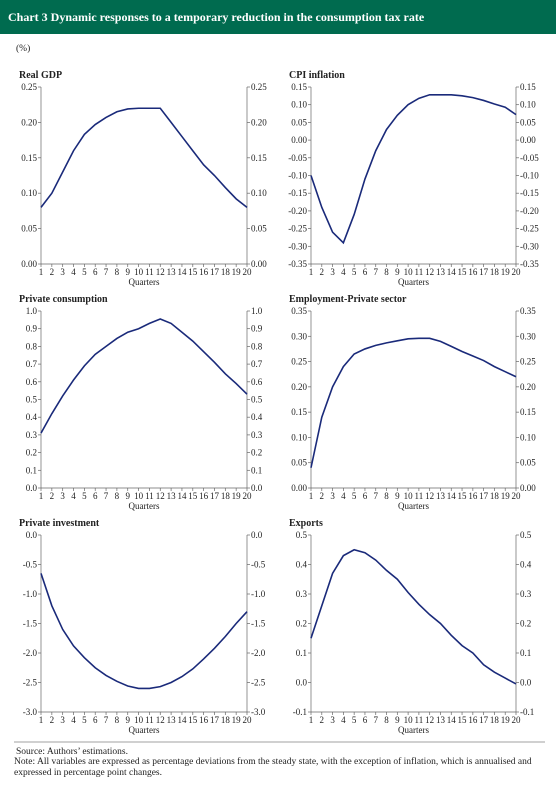 This screenshot has height=792, width=556. Describe the element at coordinates (529, 193) in the screenshot. I see `y2-tick-label: -0.15` at that location.